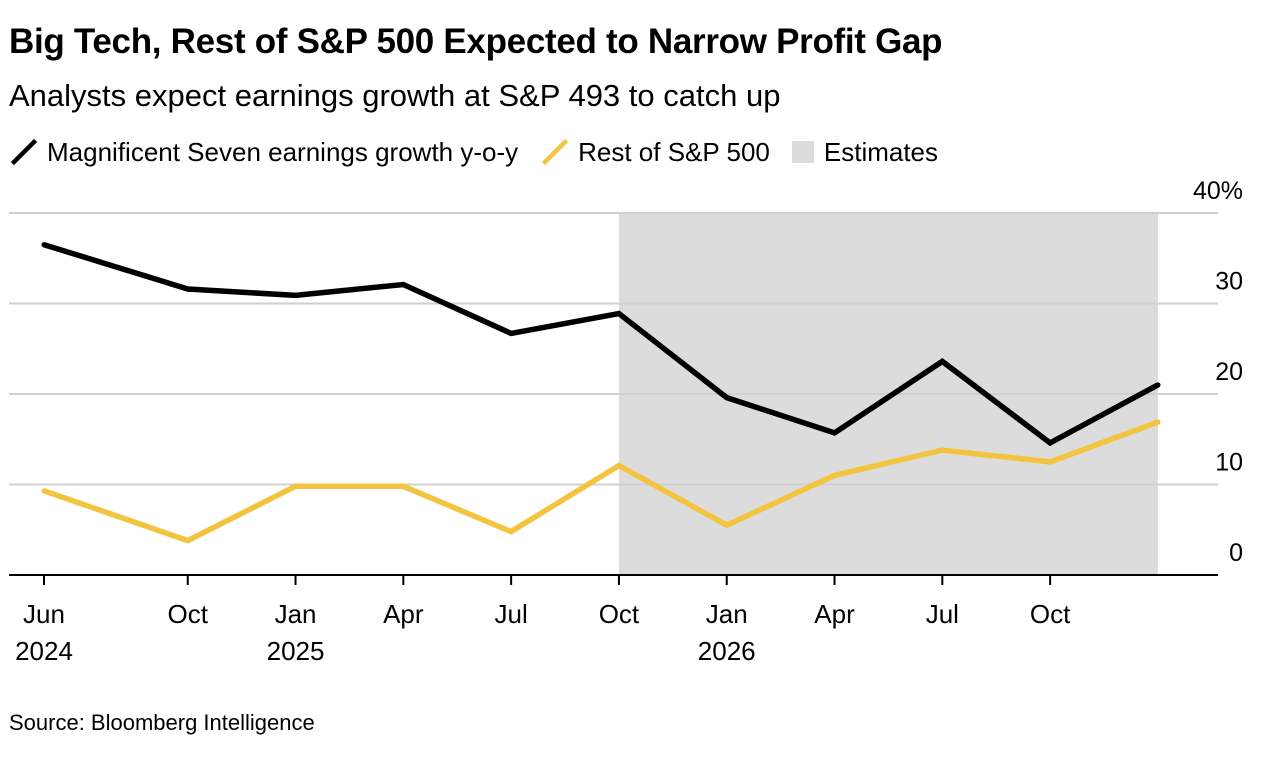 Image resolution: width=1268 pixels, height=764 pixels. Describe the element at coordinates (162, 722) in the screenshot. I see `source-note: Source: Bloomberg Intelligence` at that location.